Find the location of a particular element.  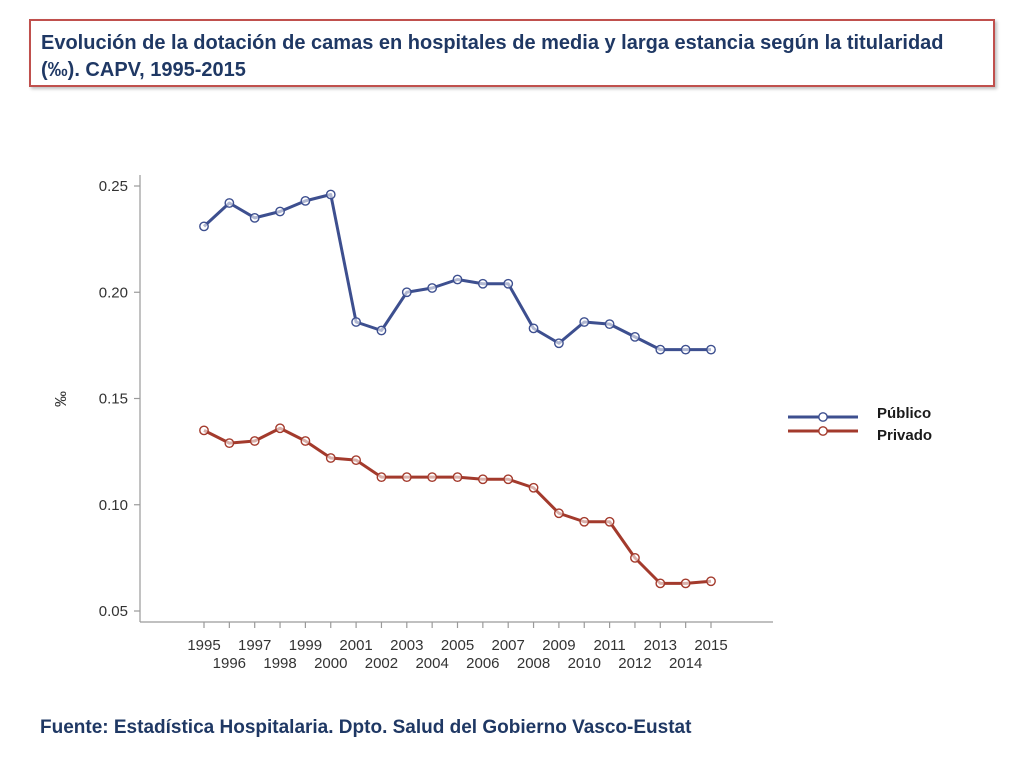

y-tick-label: 0.20 is located at coordinates (113, 292).